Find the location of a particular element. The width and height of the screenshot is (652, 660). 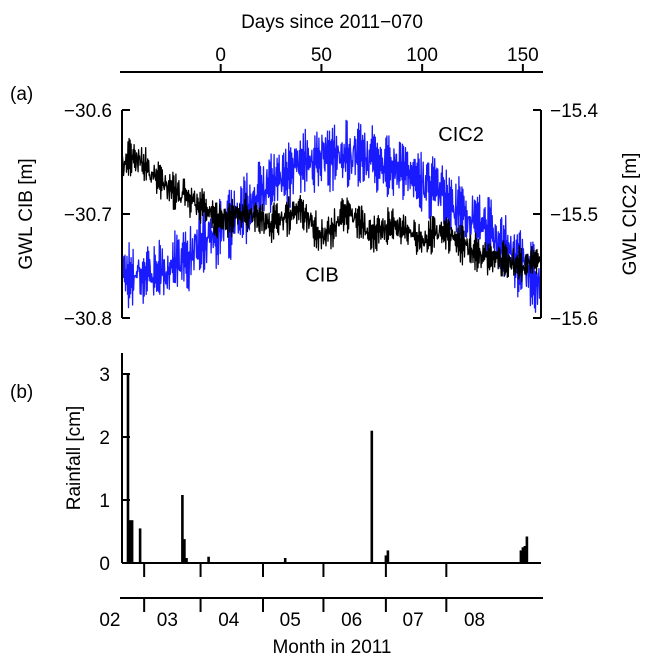

top-axis-label: Days since 2011−070 is located at coordinates (332, 22).